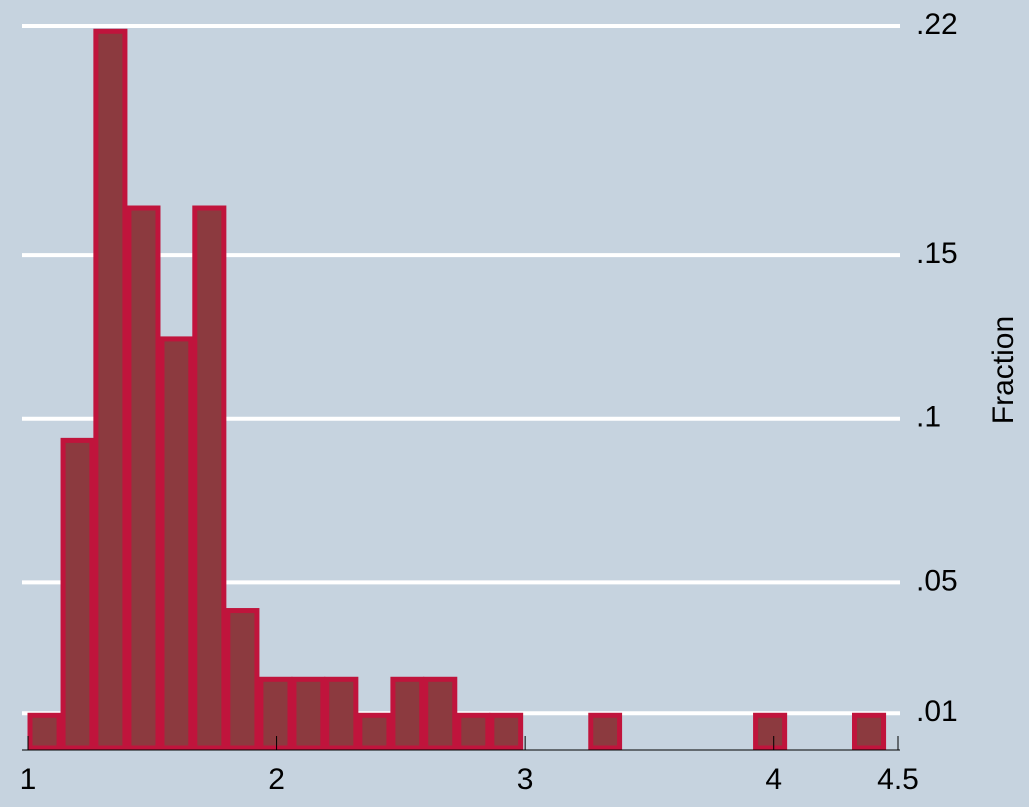  What do you see at coordinates (937, 711) in the screenshot?
I see `y-tick-label: .01` at bounding box center [937, 711].